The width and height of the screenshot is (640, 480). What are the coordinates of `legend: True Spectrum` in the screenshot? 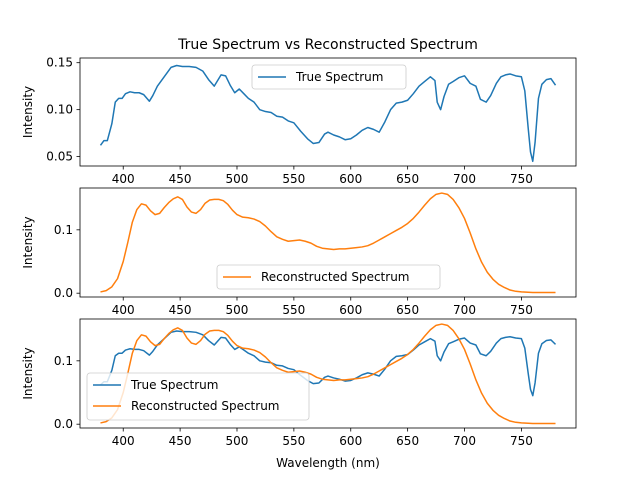 It's located at (329, 77).